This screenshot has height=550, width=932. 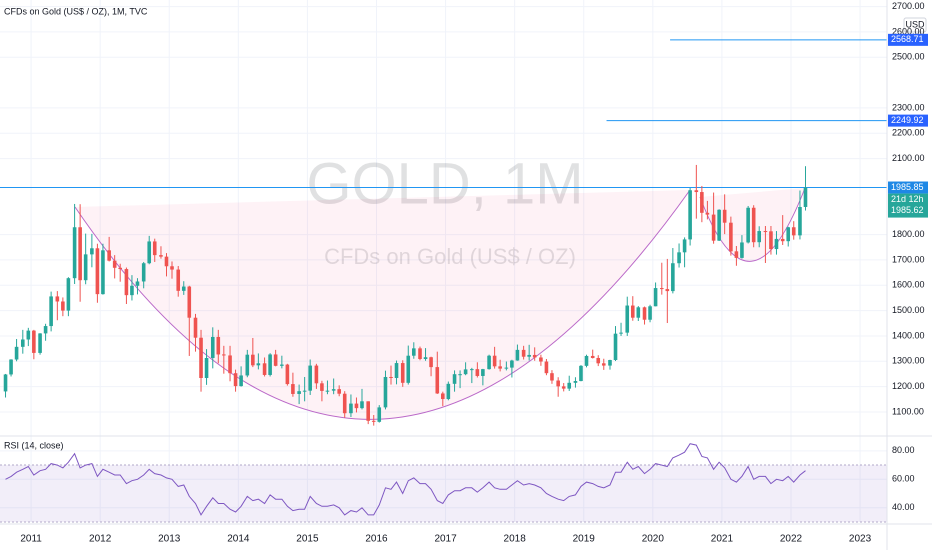 What do you see at coordinates (515, 539) in the screenshot?
I see `x-tick-label: 2018` at bounding box center [515, 539].